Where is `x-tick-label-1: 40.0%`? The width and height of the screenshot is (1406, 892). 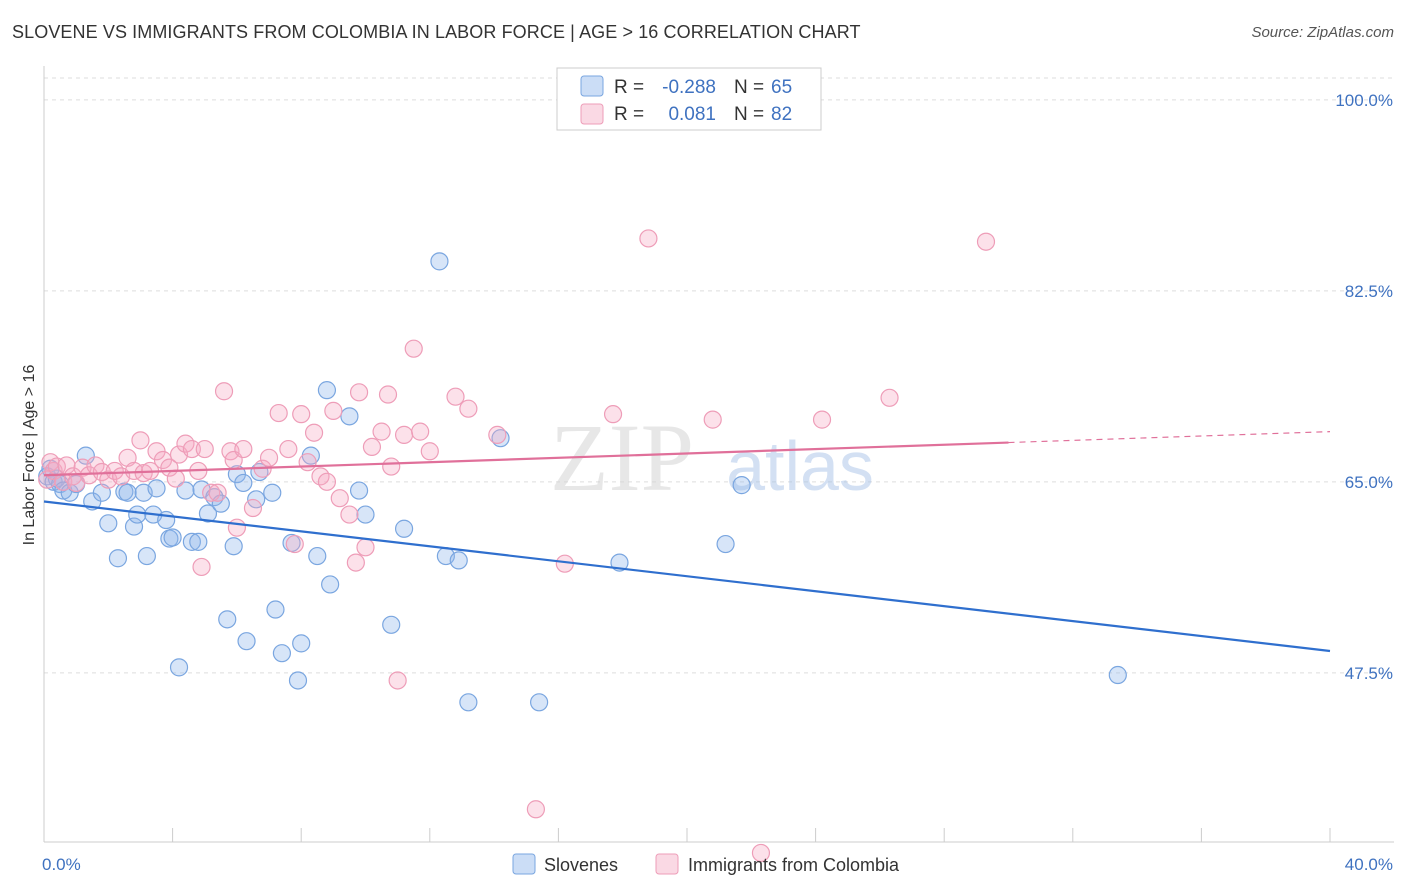
x-tick-label-1: 40.0% is located at coordinates (1369, 864).